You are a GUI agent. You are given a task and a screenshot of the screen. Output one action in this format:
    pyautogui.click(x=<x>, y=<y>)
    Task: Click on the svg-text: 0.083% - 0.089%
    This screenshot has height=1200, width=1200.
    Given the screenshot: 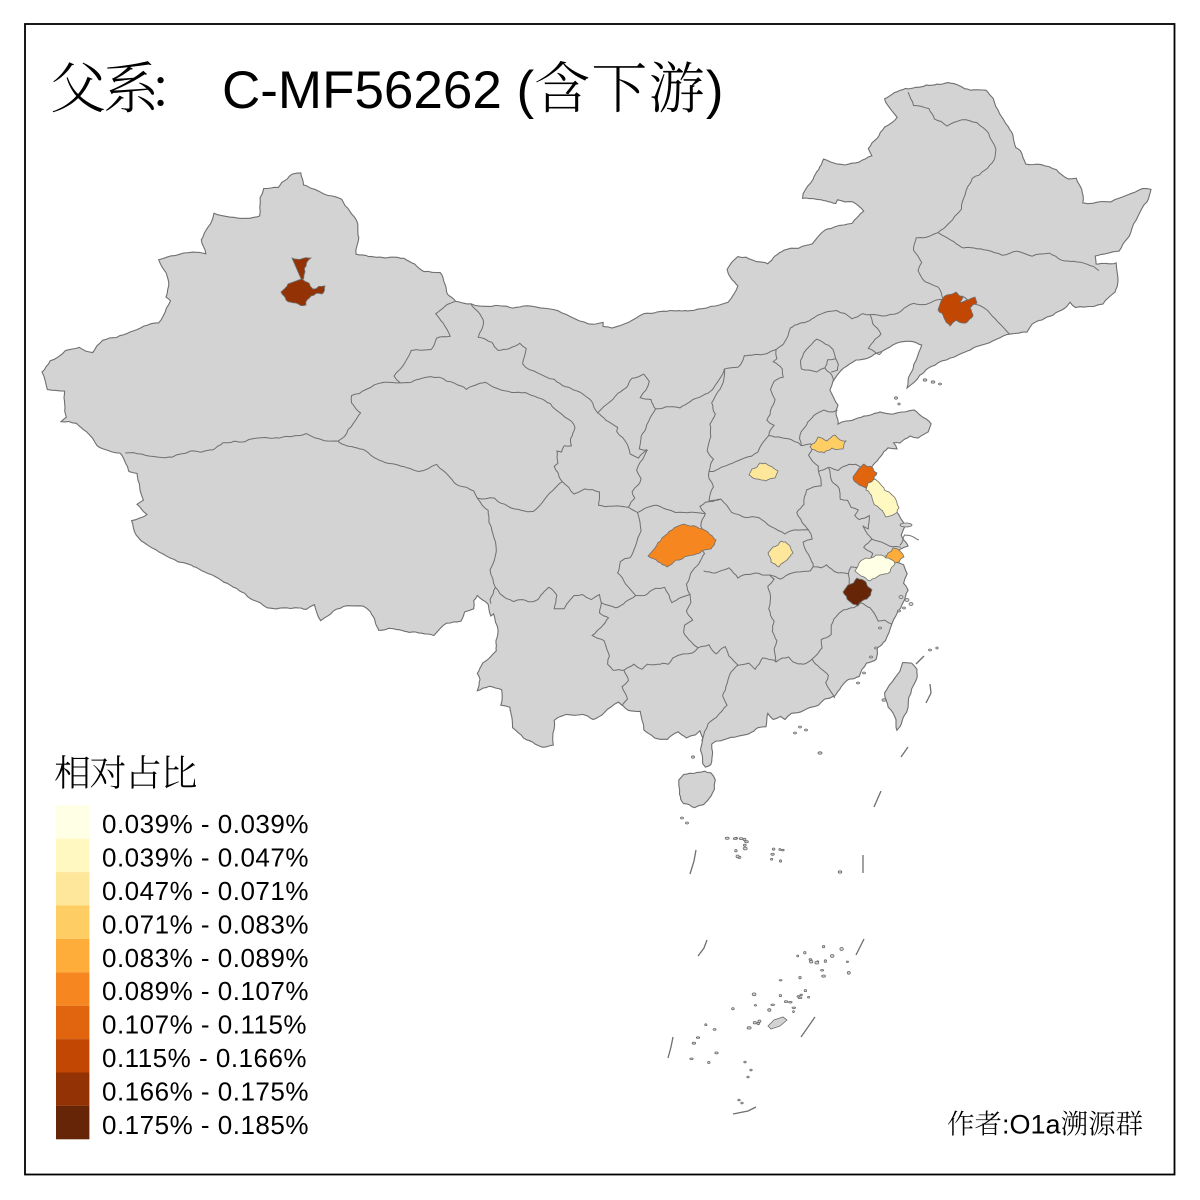 What is the action you would take?
    pyautogui.click(x=205, y=958)
    